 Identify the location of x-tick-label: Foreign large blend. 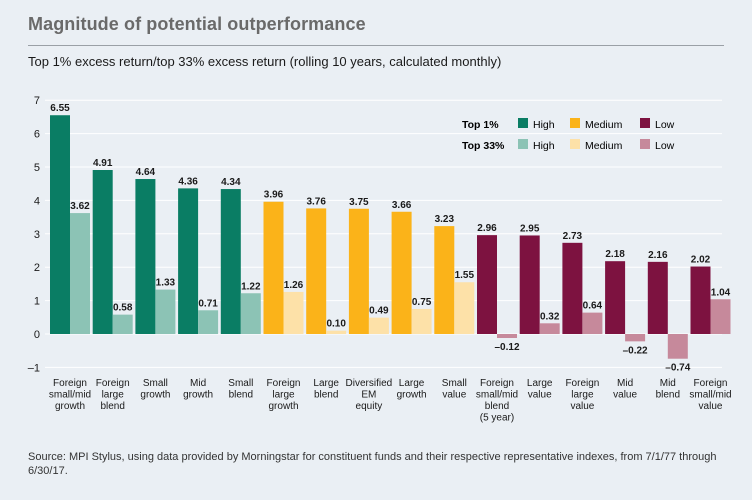
(113, 395).